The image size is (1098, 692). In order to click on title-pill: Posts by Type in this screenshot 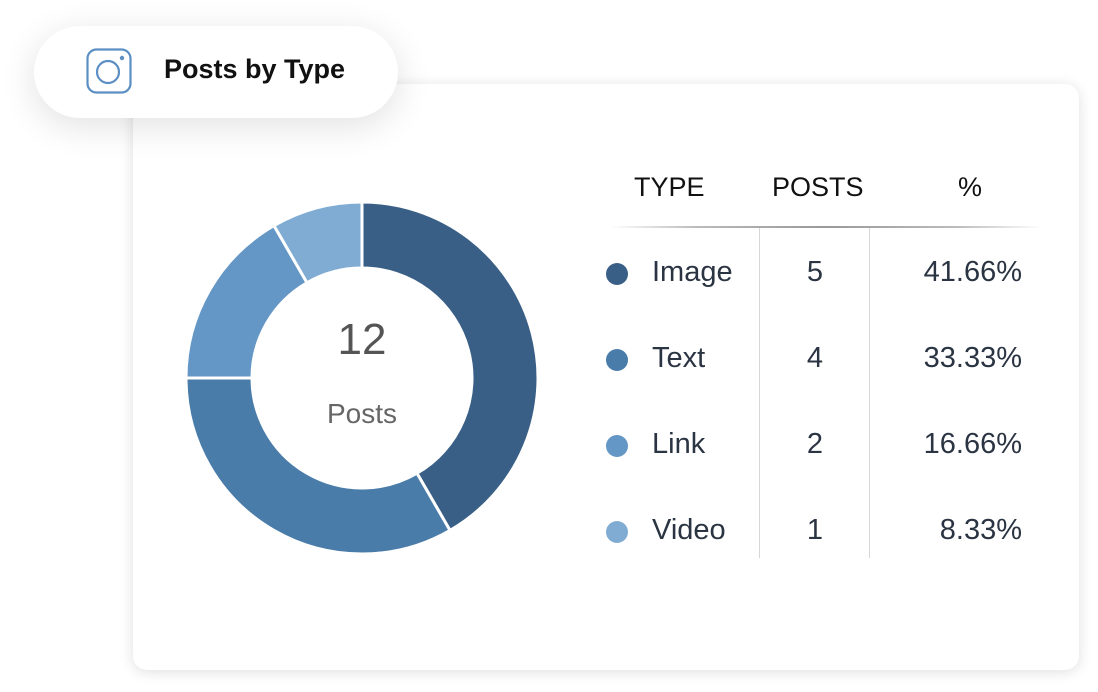, I will do `click(216, 72)`.